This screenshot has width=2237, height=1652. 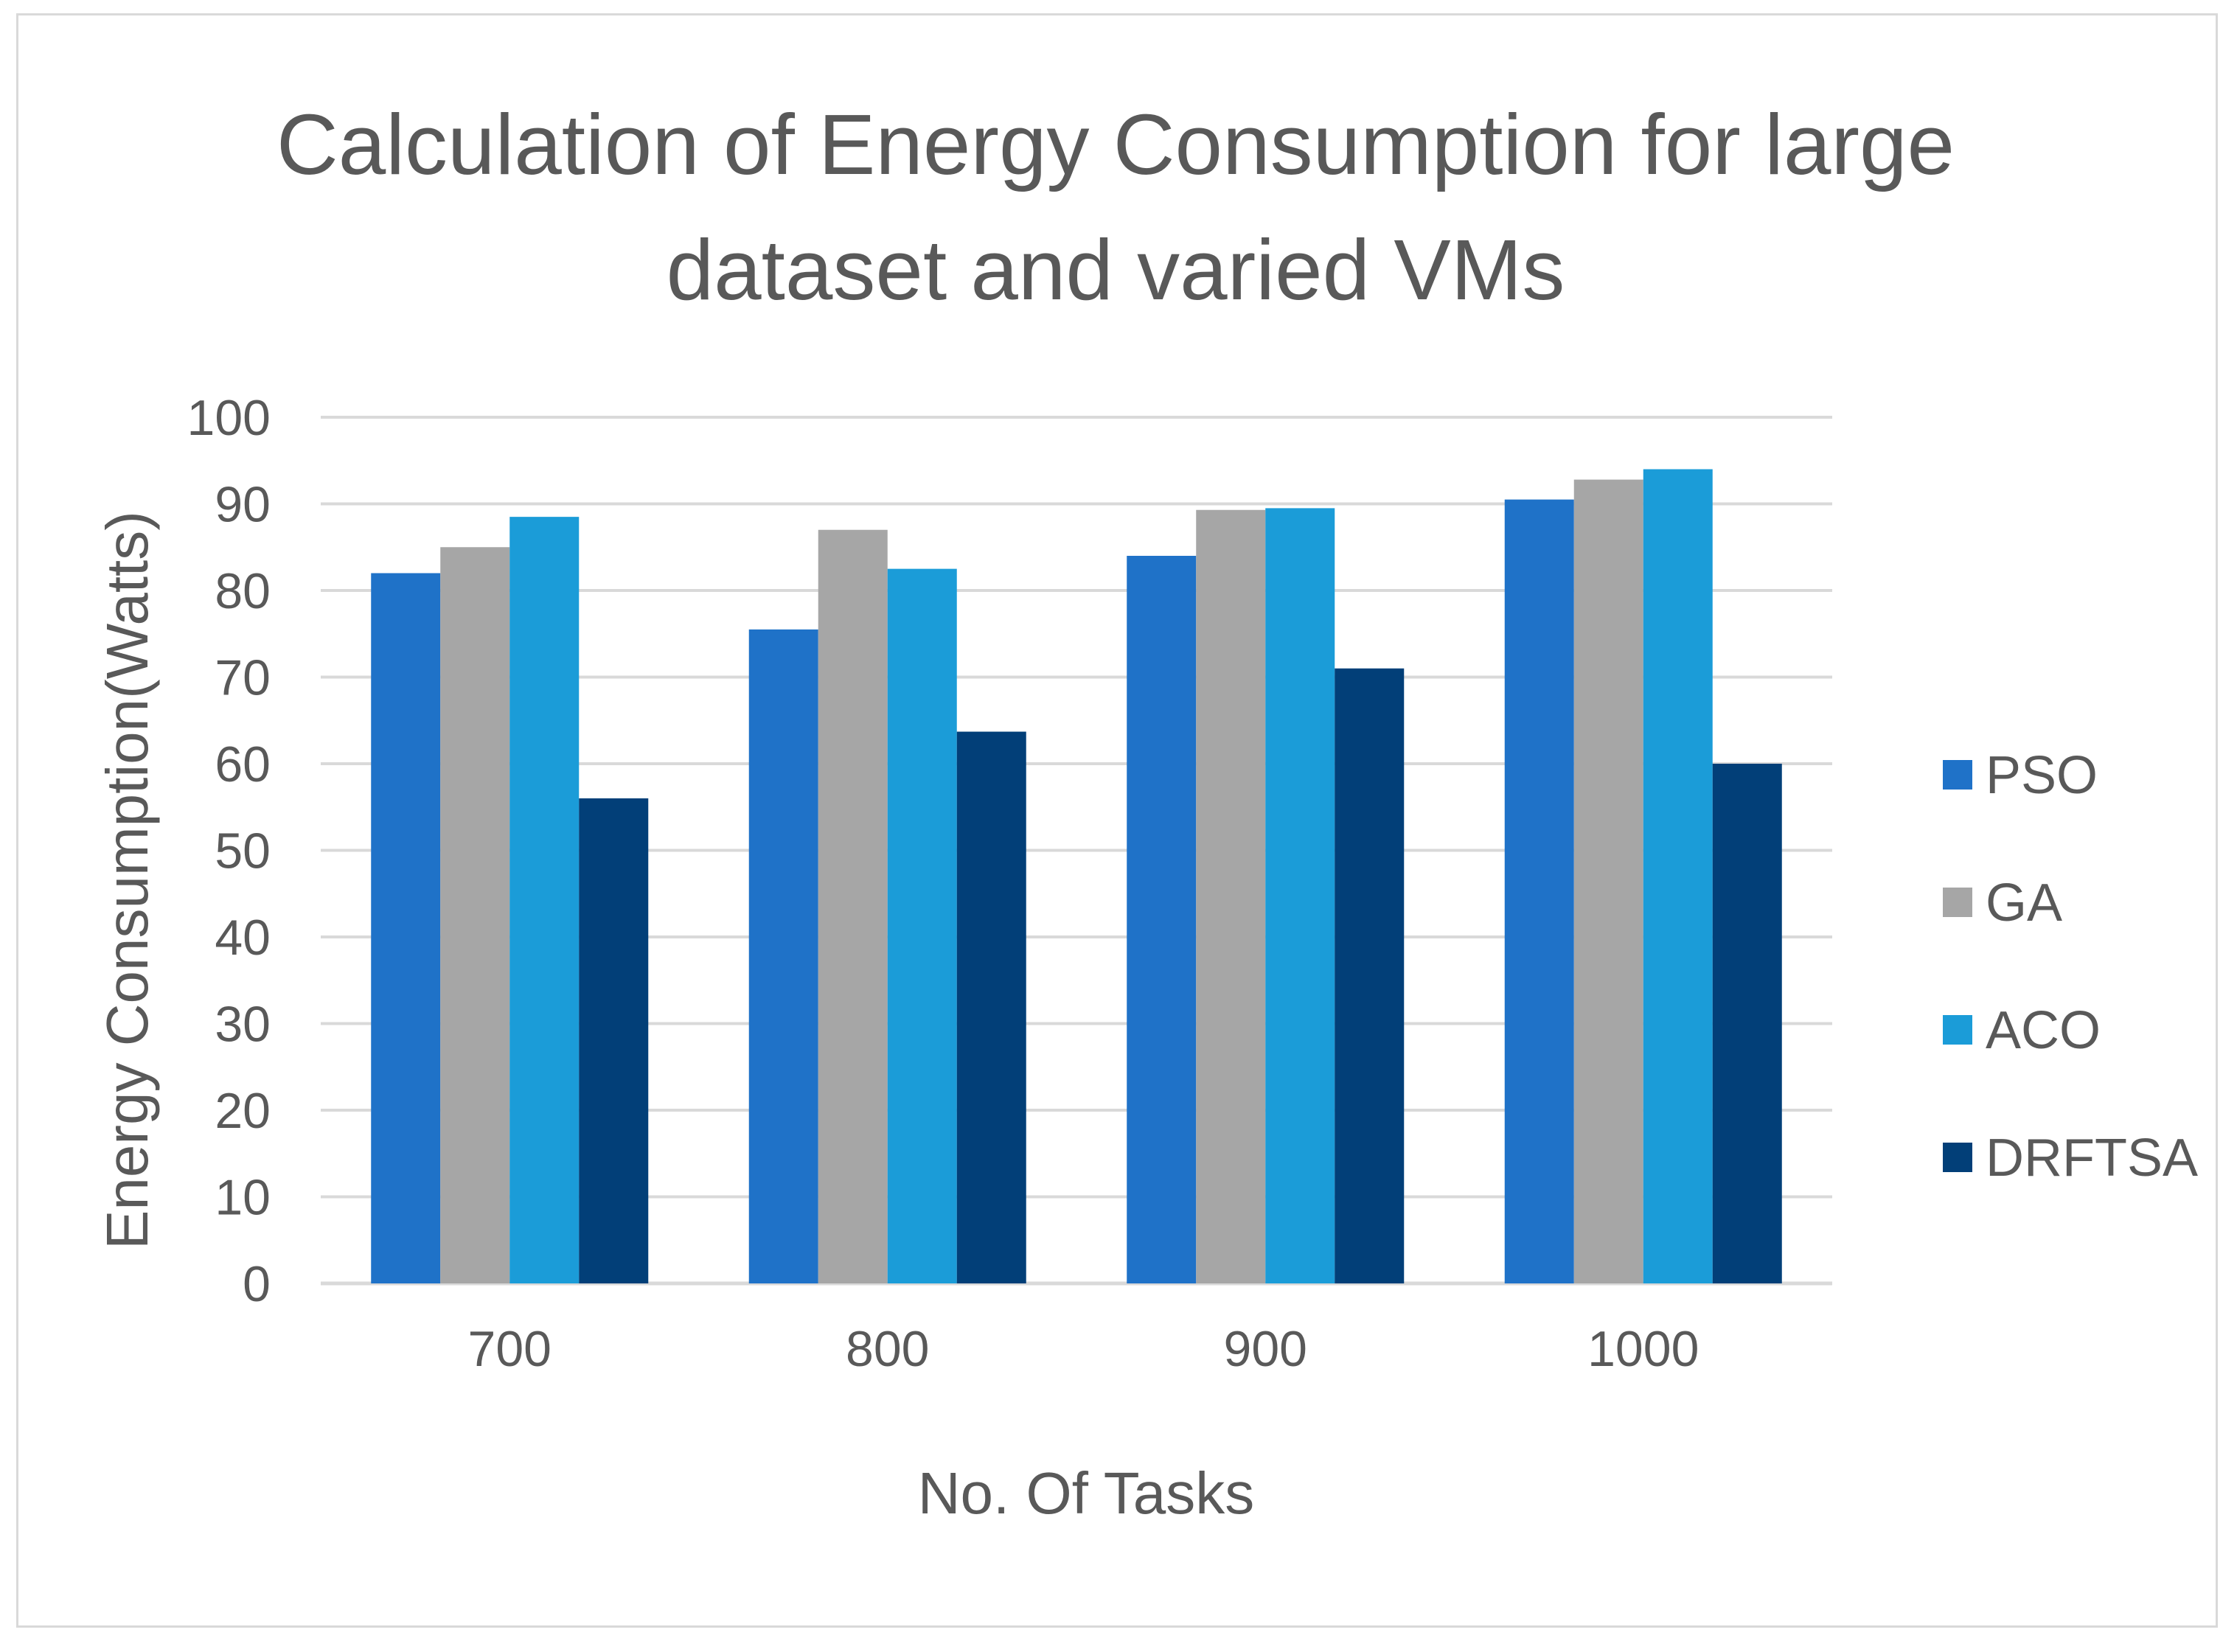 What do you see at coordinates (243, 764) in the screenshot?
I see `y-tick-label-60: 60` at bounding box center [243, 764].